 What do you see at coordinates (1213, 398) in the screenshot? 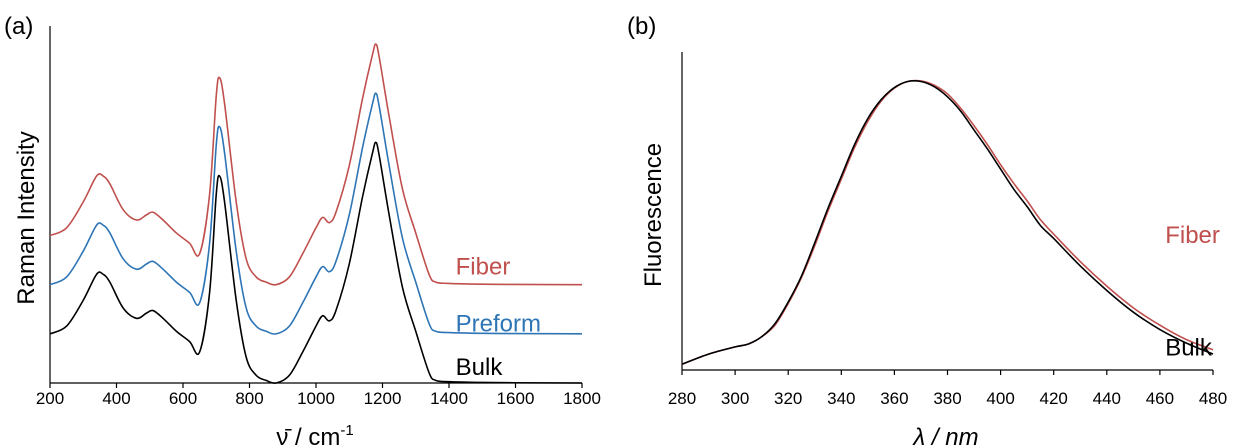
I see `panel-b-x-tick-label: 480` at bounding box center [1213, 398].